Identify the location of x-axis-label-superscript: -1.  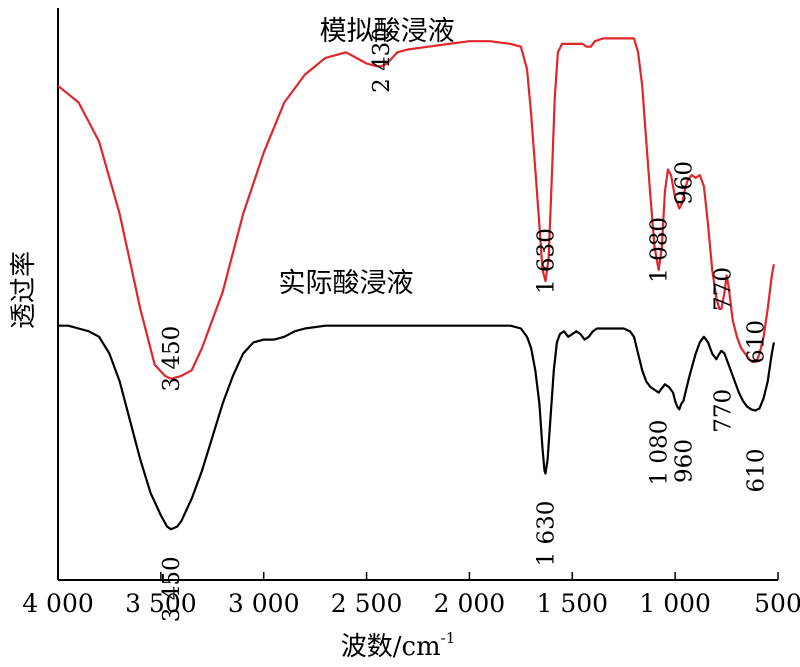
(448, 638).